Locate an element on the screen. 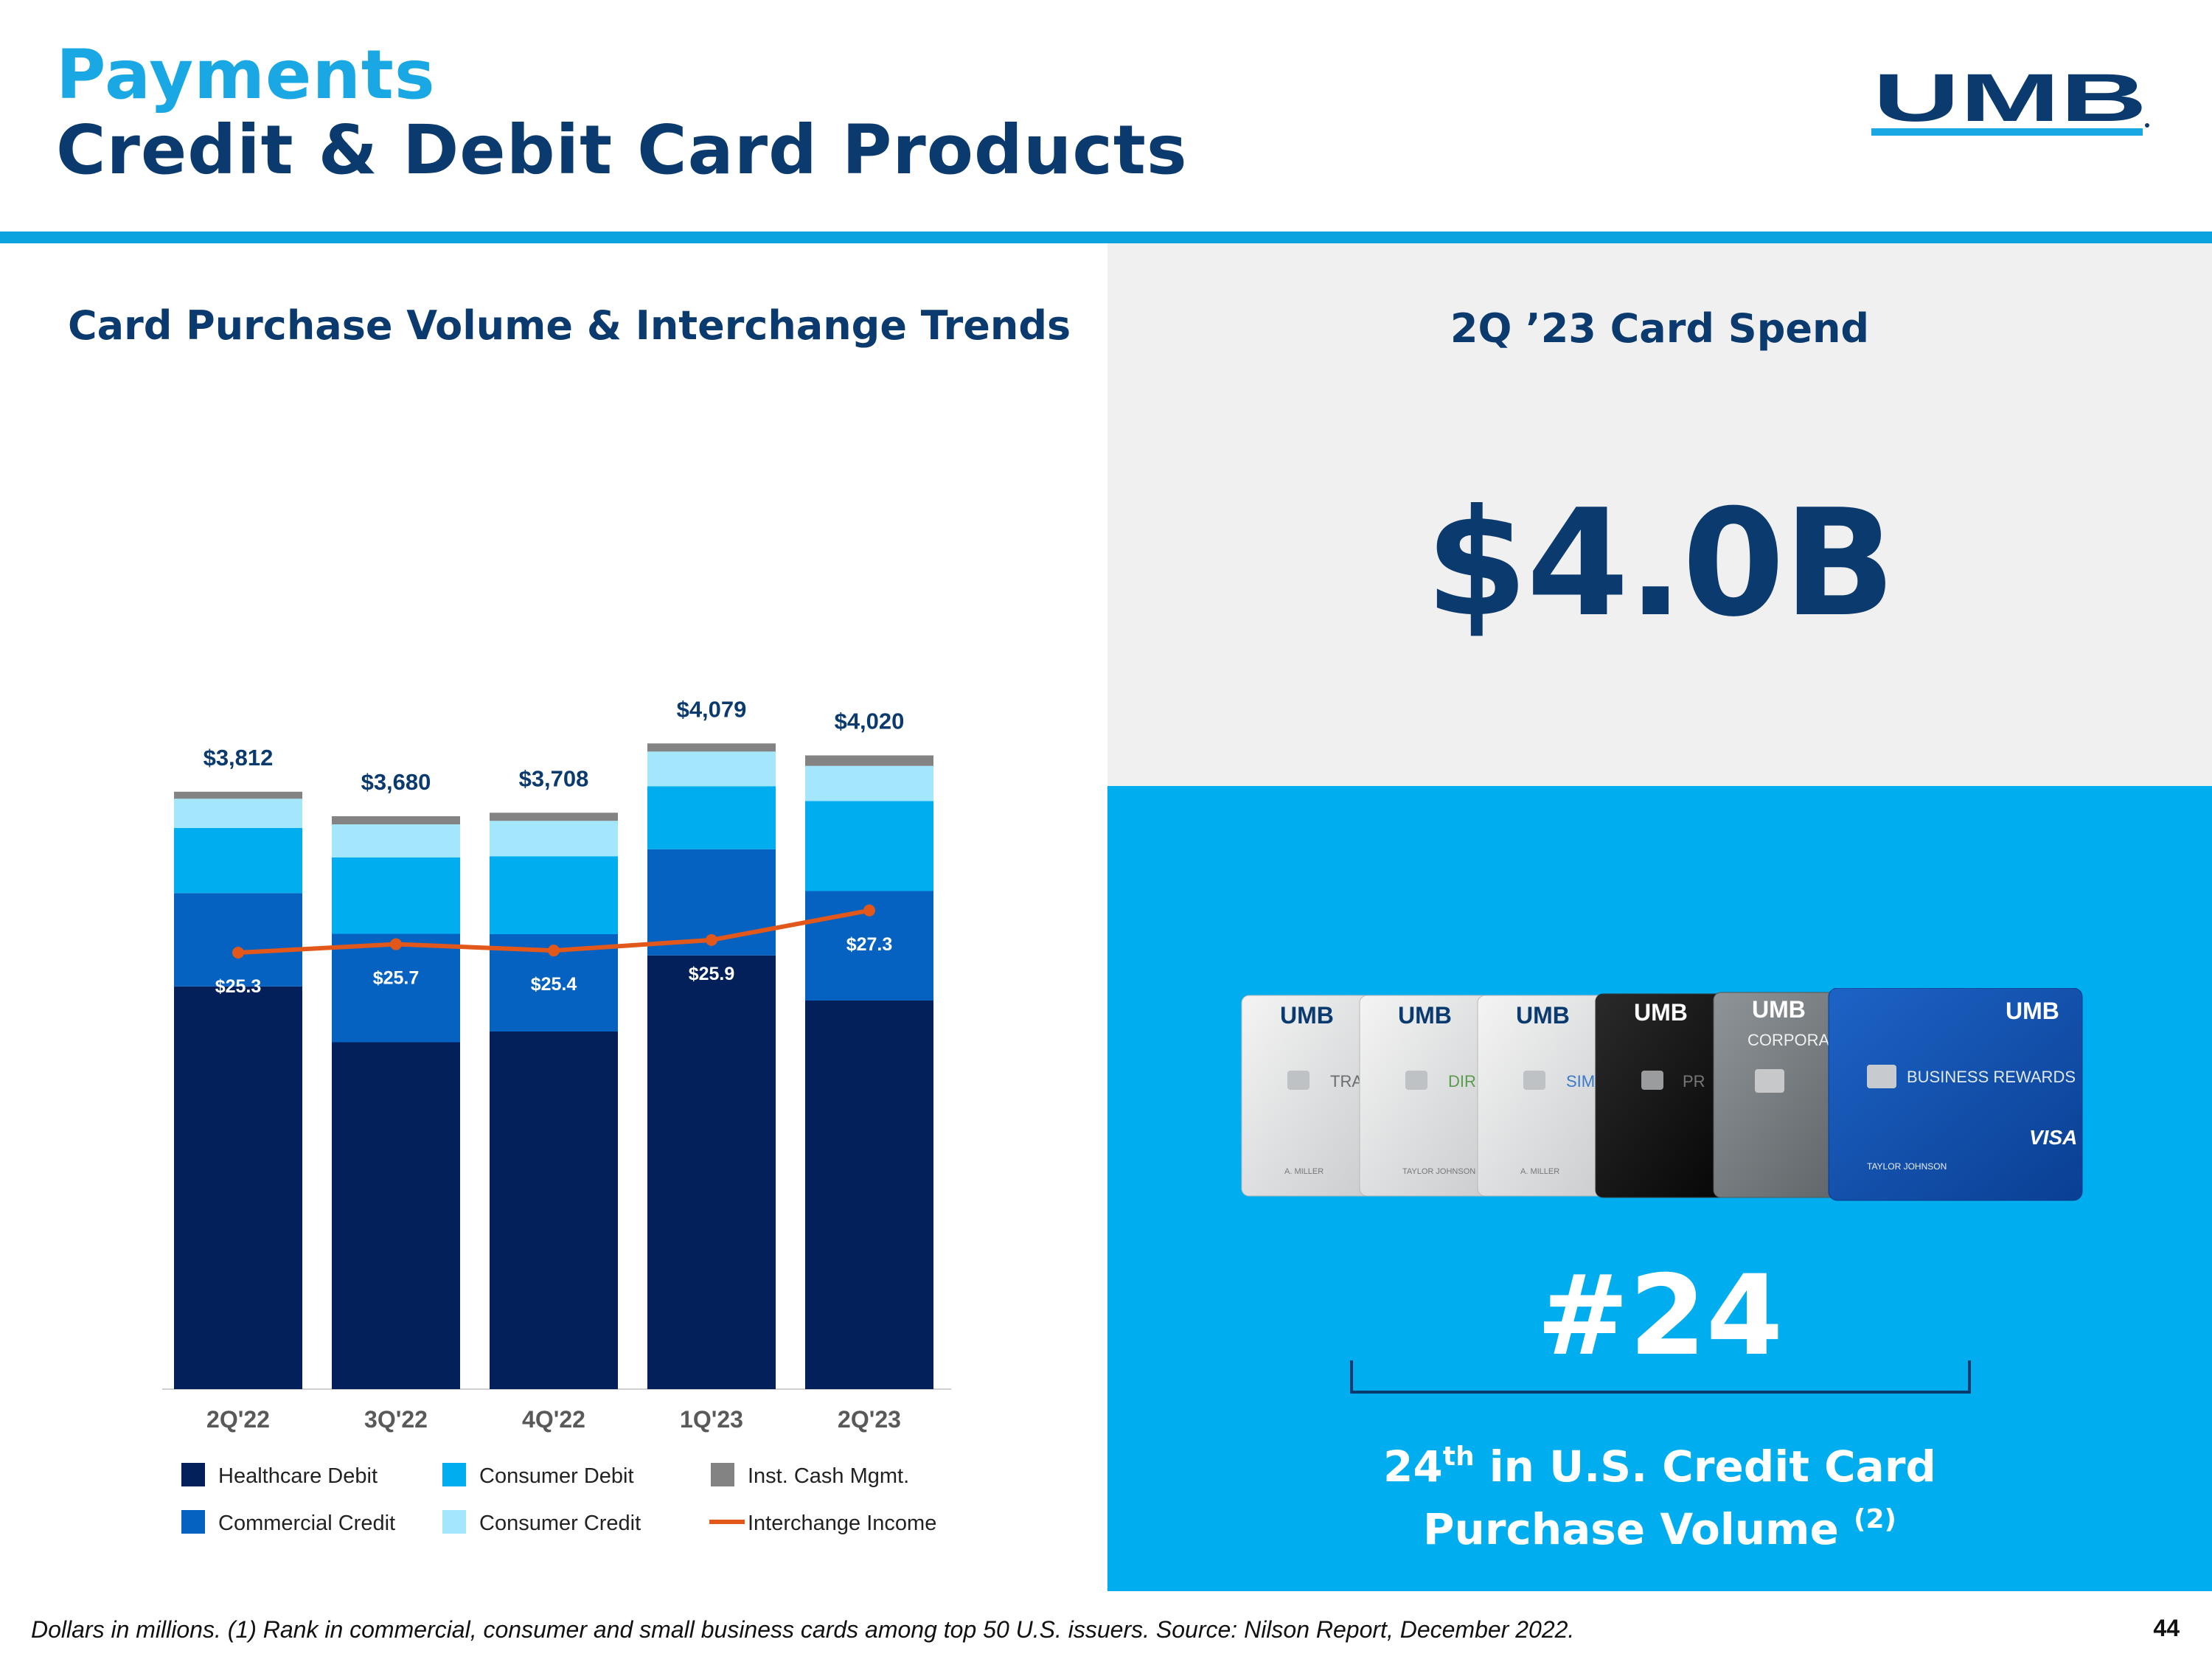  rank-desc-note: (2) is located at coordinates (1875, 1519).